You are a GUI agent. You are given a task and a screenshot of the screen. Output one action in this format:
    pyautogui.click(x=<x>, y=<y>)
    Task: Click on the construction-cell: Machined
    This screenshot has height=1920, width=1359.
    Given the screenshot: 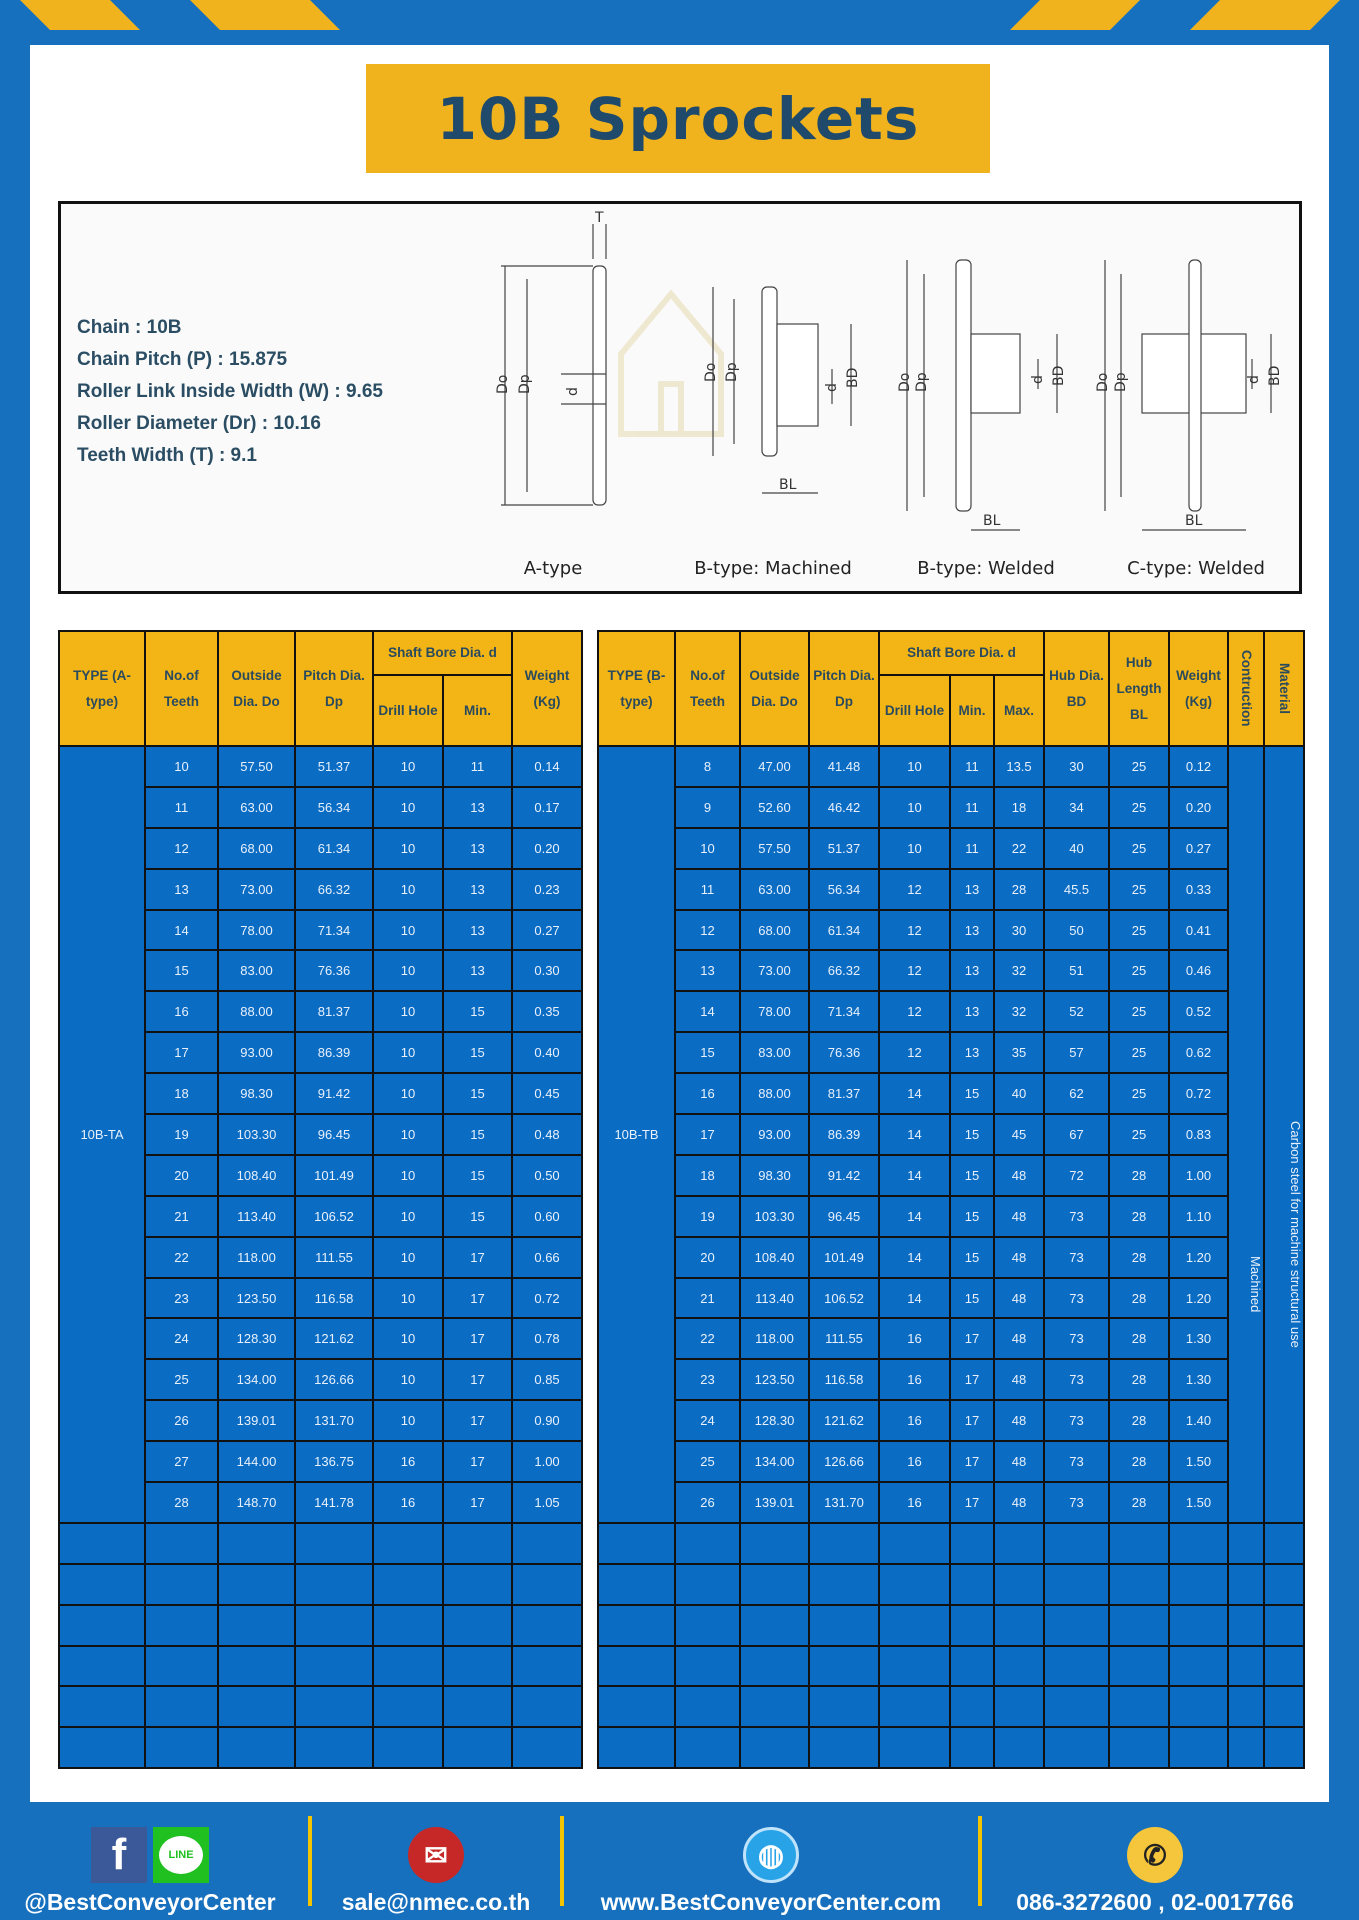 What is the action you would take?
    pyautogui.click(x=1246, y=1134)
    